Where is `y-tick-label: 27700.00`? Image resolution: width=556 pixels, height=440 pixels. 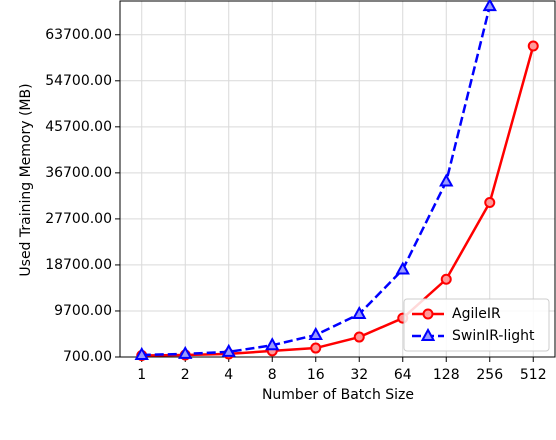
y-tick-label: 27700.00 is located at coordinates (78, 219).